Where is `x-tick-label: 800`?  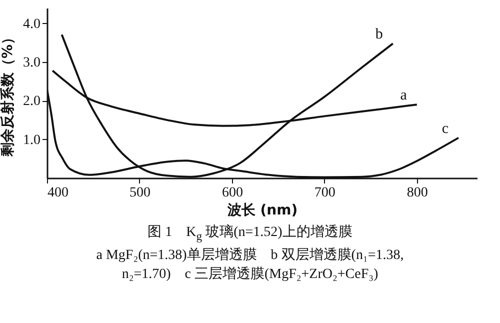 x-tick-label: 800 is located at coordinates (417, 193).